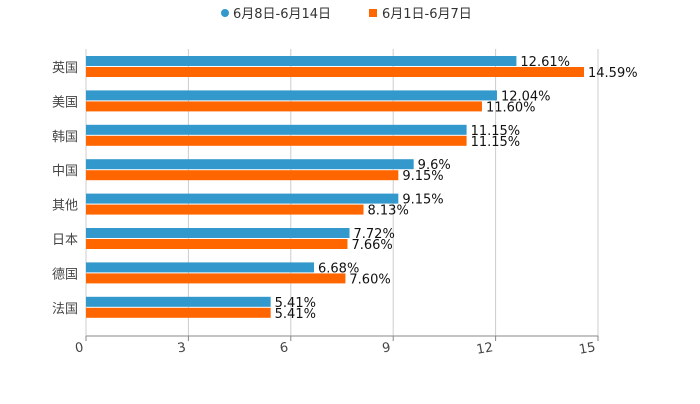  I want to click on category-label: 日本, so click(65, 240).